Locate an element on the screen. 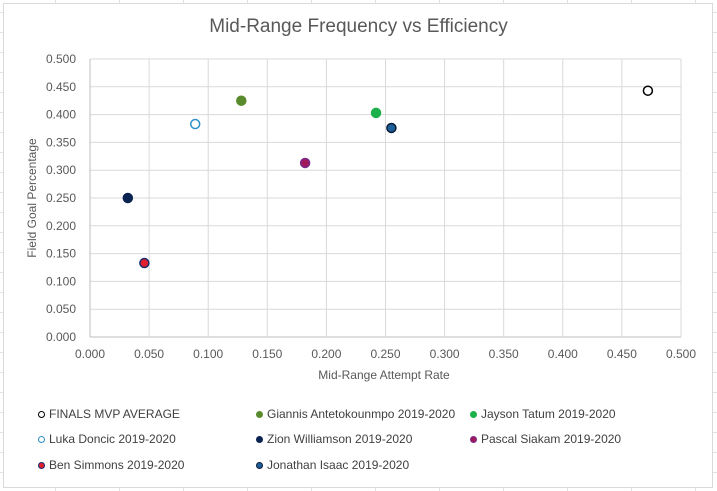  legend-item: Jayson Tatum 2019-2020 is located at coordinates (543, 414).